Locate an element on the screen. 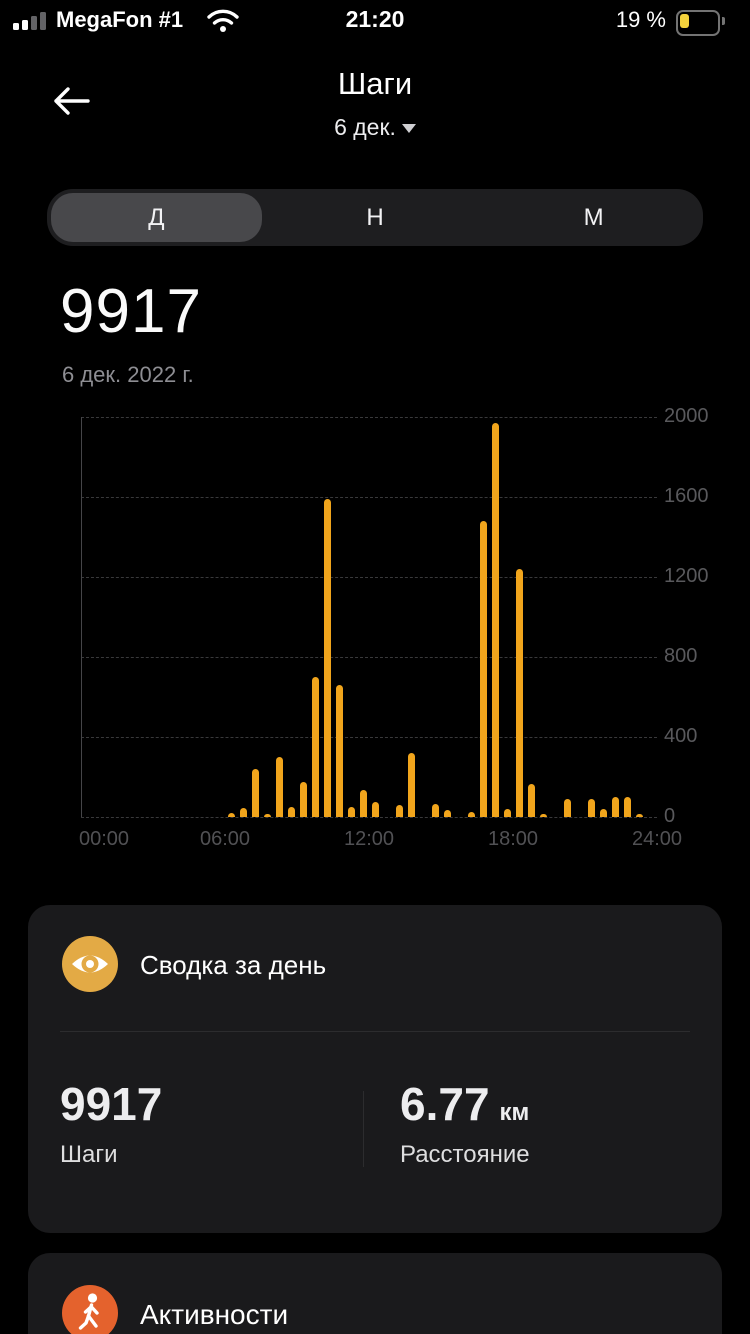 The width and height of the screenshot is (750, 1334). eye-icon is located at coordinates (90, 964).